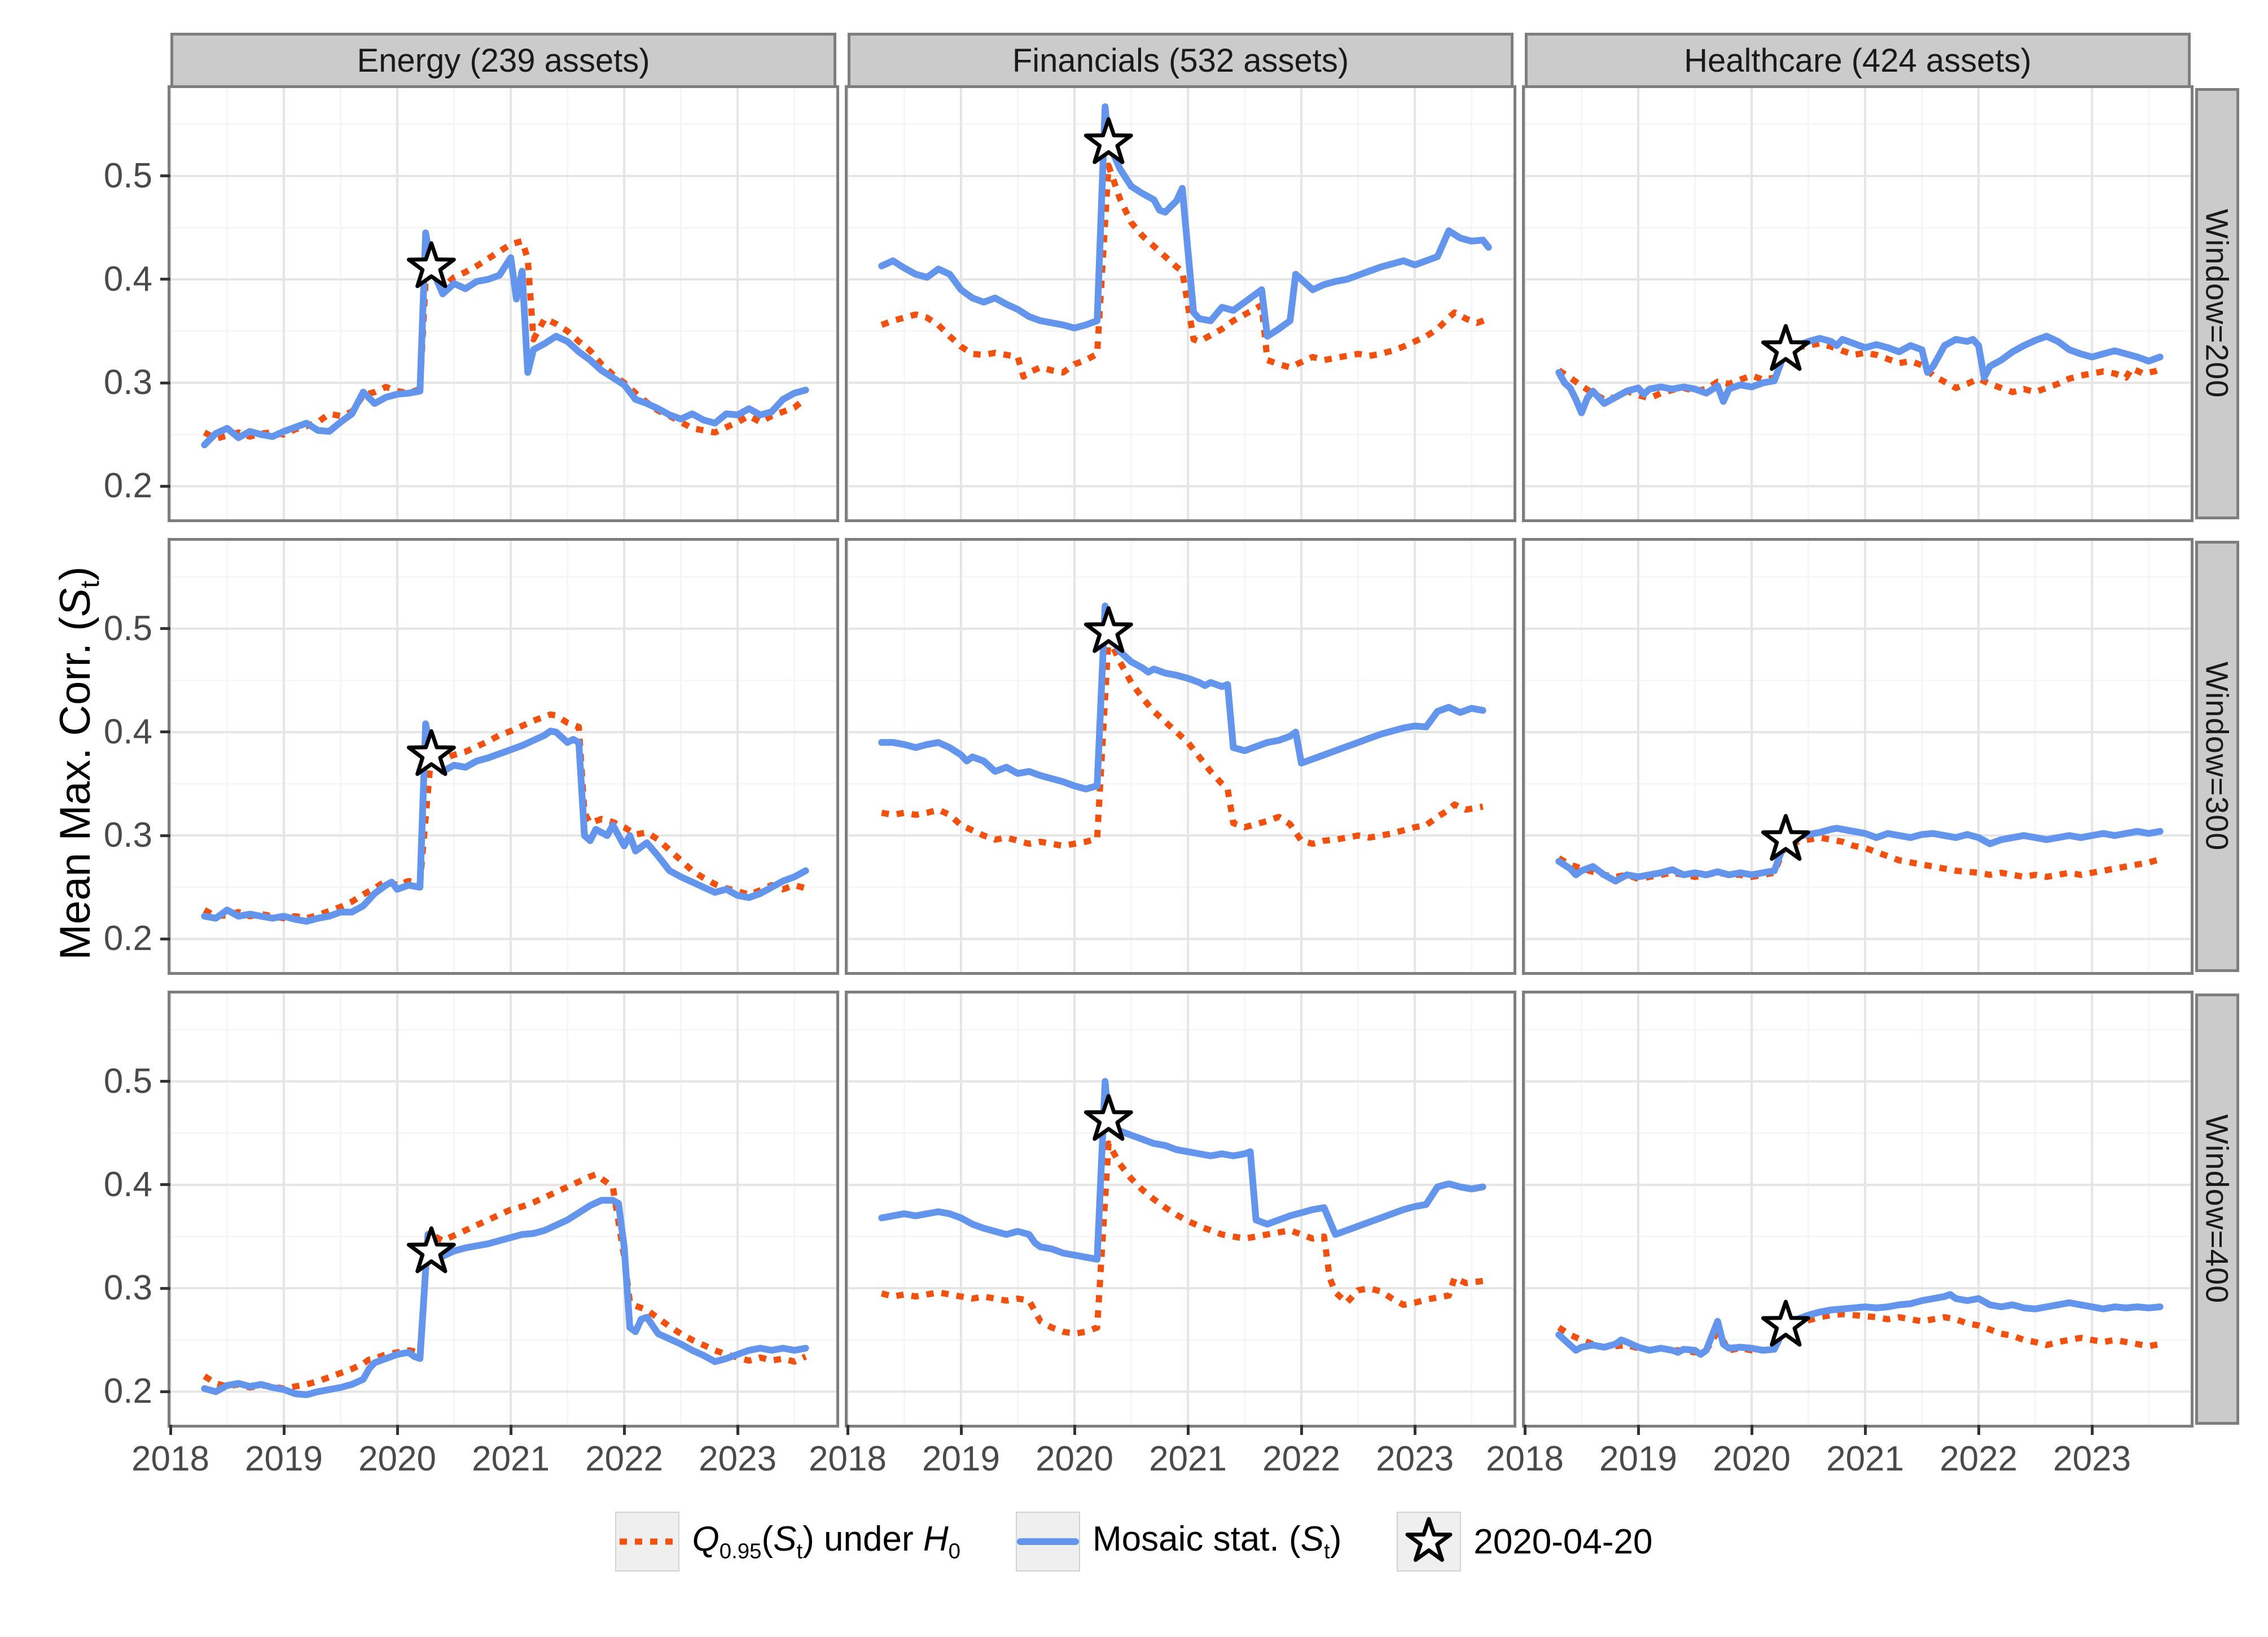  Describe the element at coordinates (767, 1539) in the screenshot. I see `legend-quantile-paren: (` at that location.